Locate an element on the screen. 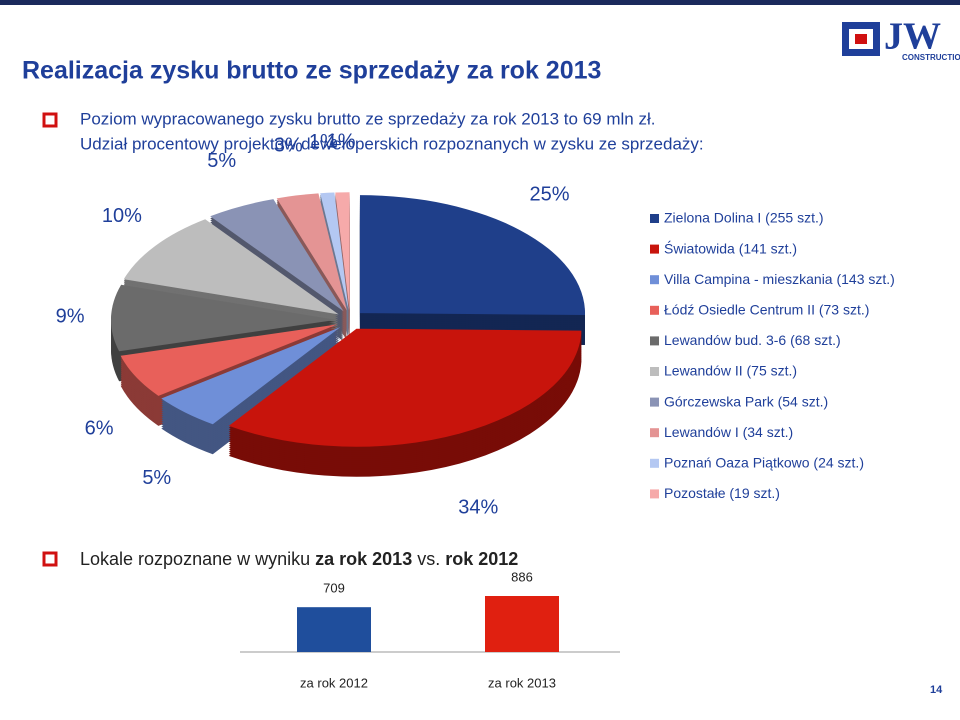  data-label: 9% is located at coordinates (70, 316).